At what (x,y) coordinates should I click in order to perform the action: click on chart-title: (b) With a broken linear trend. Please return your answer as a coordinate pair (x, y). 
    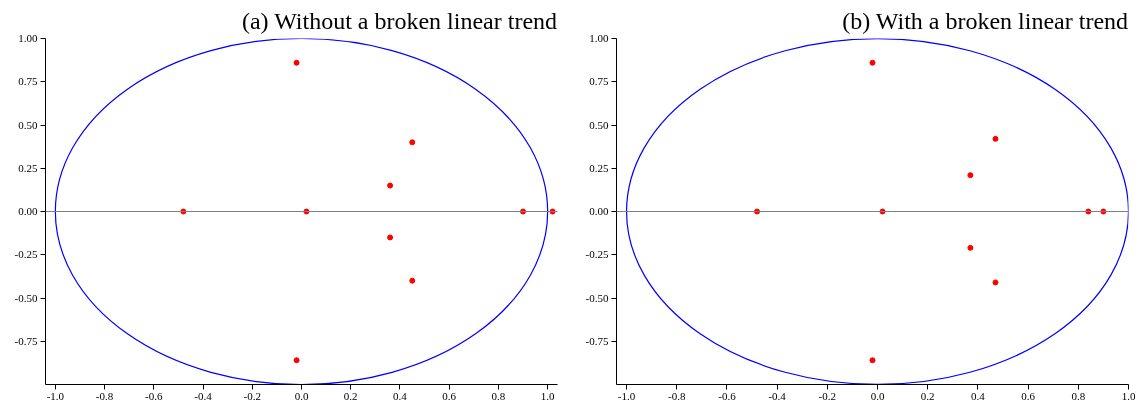
    Looking at the image, I should click on (985, 20).